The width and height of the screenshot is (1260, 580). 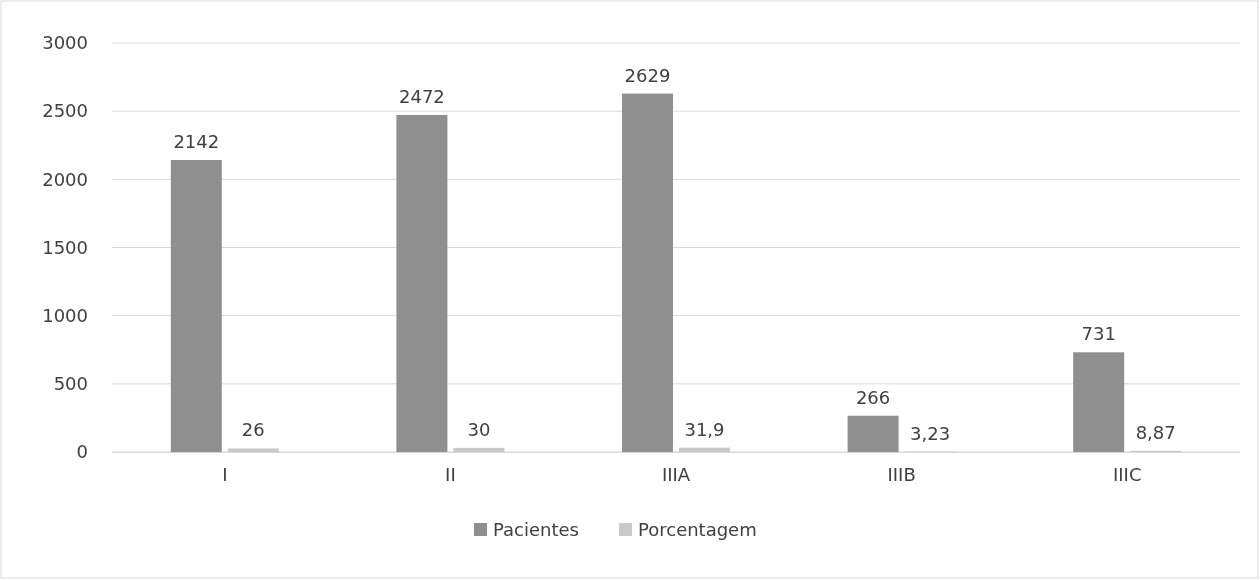 I want to click on data-label: 26, so click(x=253, y=430).